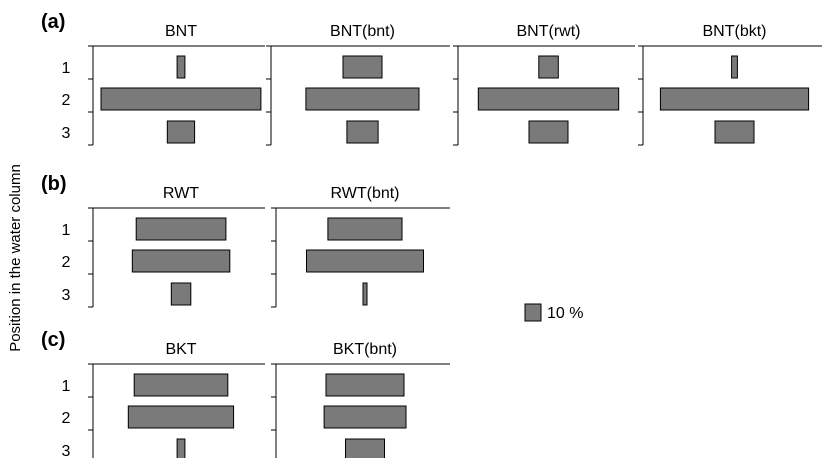 The height and width of the screenshot is (458, 822). What do you see at coordinates (365, 349) in the screenshot?
I see `panel-title: BKT(bnt)` at bounding box center [365, 349].